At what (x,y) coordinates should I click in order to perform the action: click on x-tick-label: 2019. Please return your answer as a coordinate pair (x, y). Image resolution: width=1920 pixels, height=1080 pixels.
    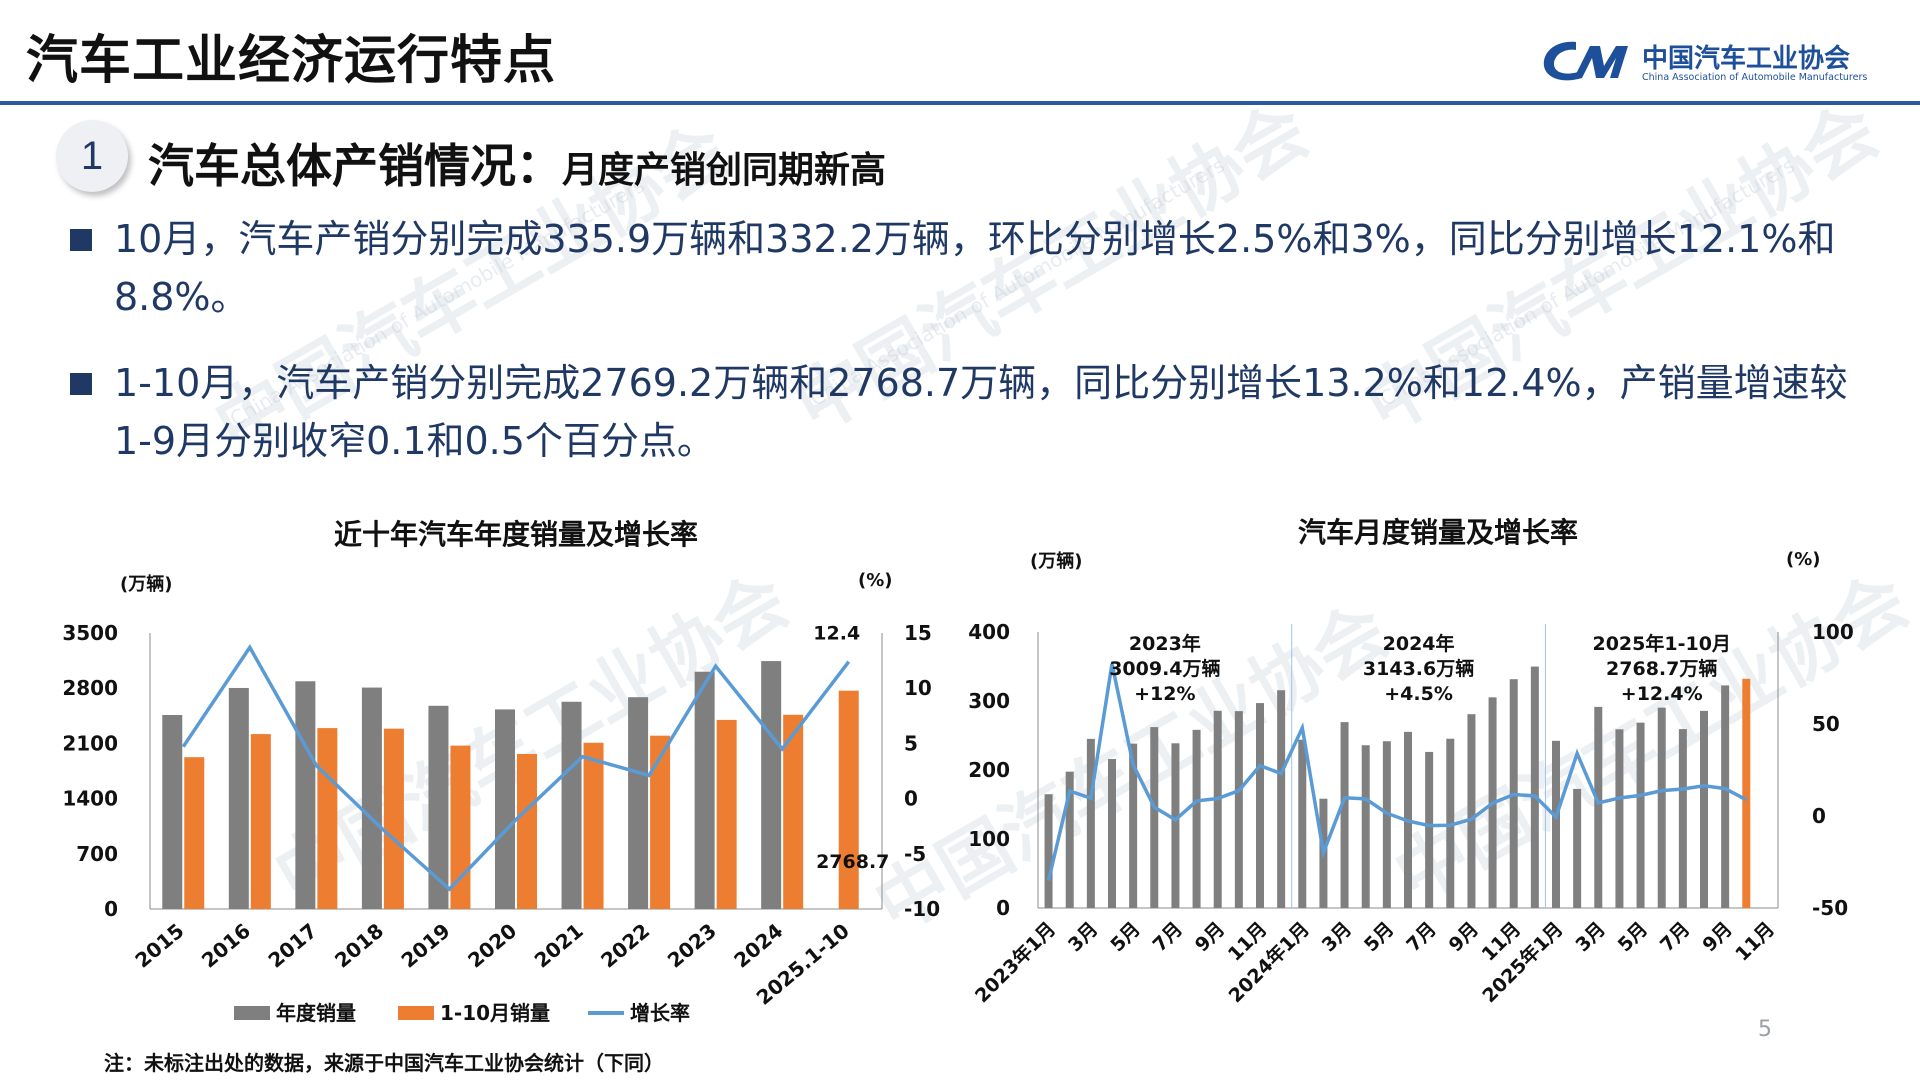
    Looking at the image, I should click on (426, 945).